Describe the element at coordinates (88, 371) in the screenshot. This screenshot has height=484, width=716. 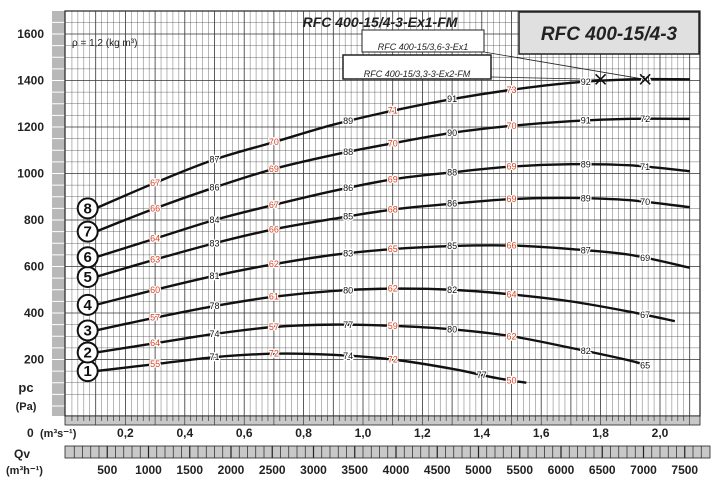
I see `curve-badge-label: 1` at that location.